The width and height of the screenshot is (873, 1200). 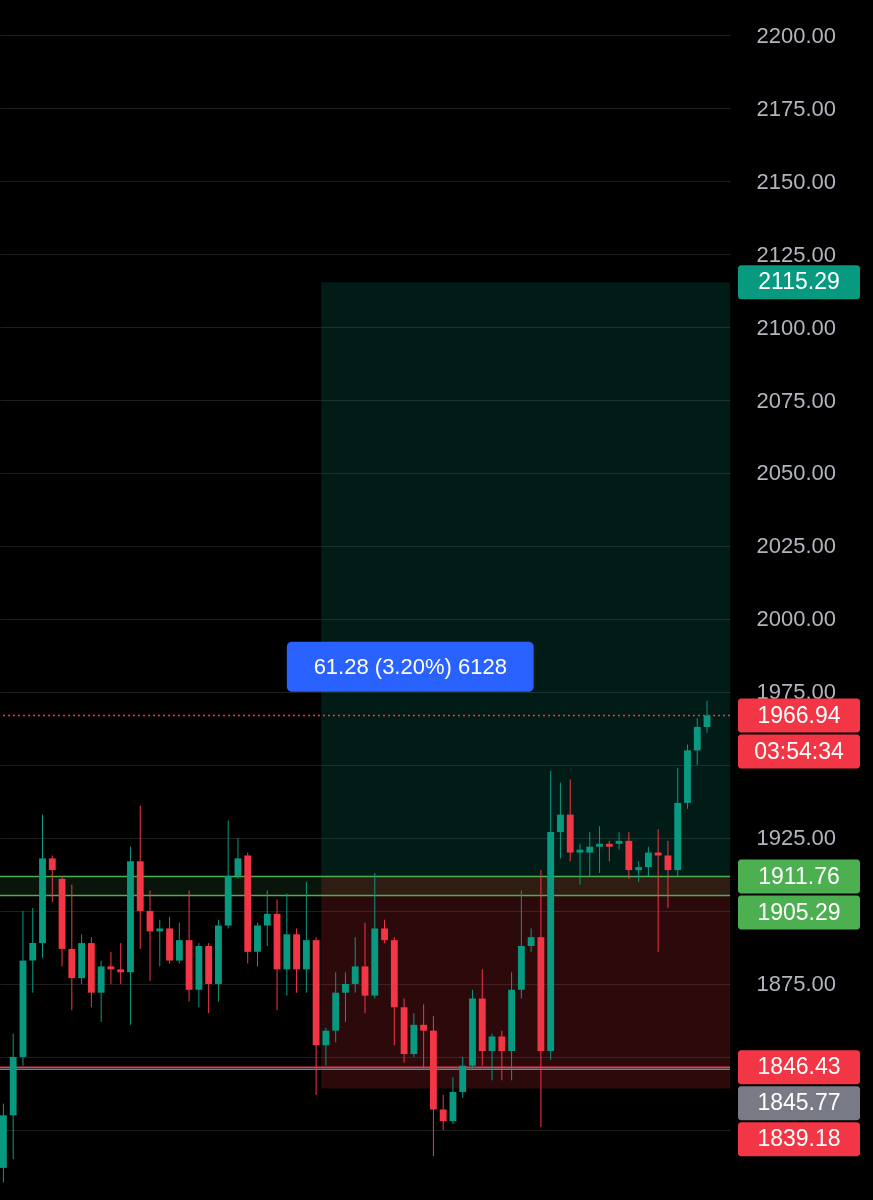 What do you see at coordinates (796, 984) in the screenshot?
I see `y-tick-label: 1875.00` at bounding box center [796, 984].